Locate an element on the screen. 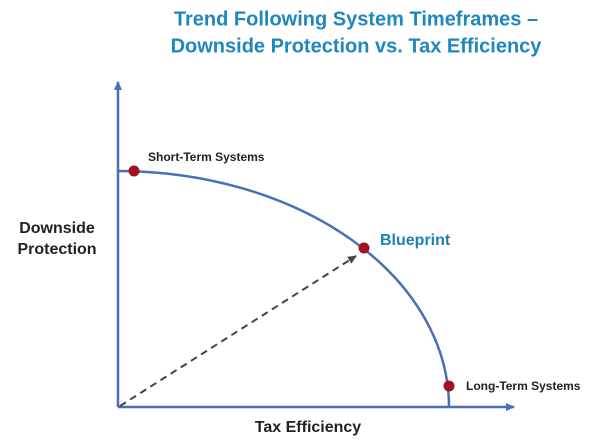 The height and width of the screenshot is (443, 600). title-line: Downside Protection vs. Tax Efficiency is located at coordinates (357, 46).